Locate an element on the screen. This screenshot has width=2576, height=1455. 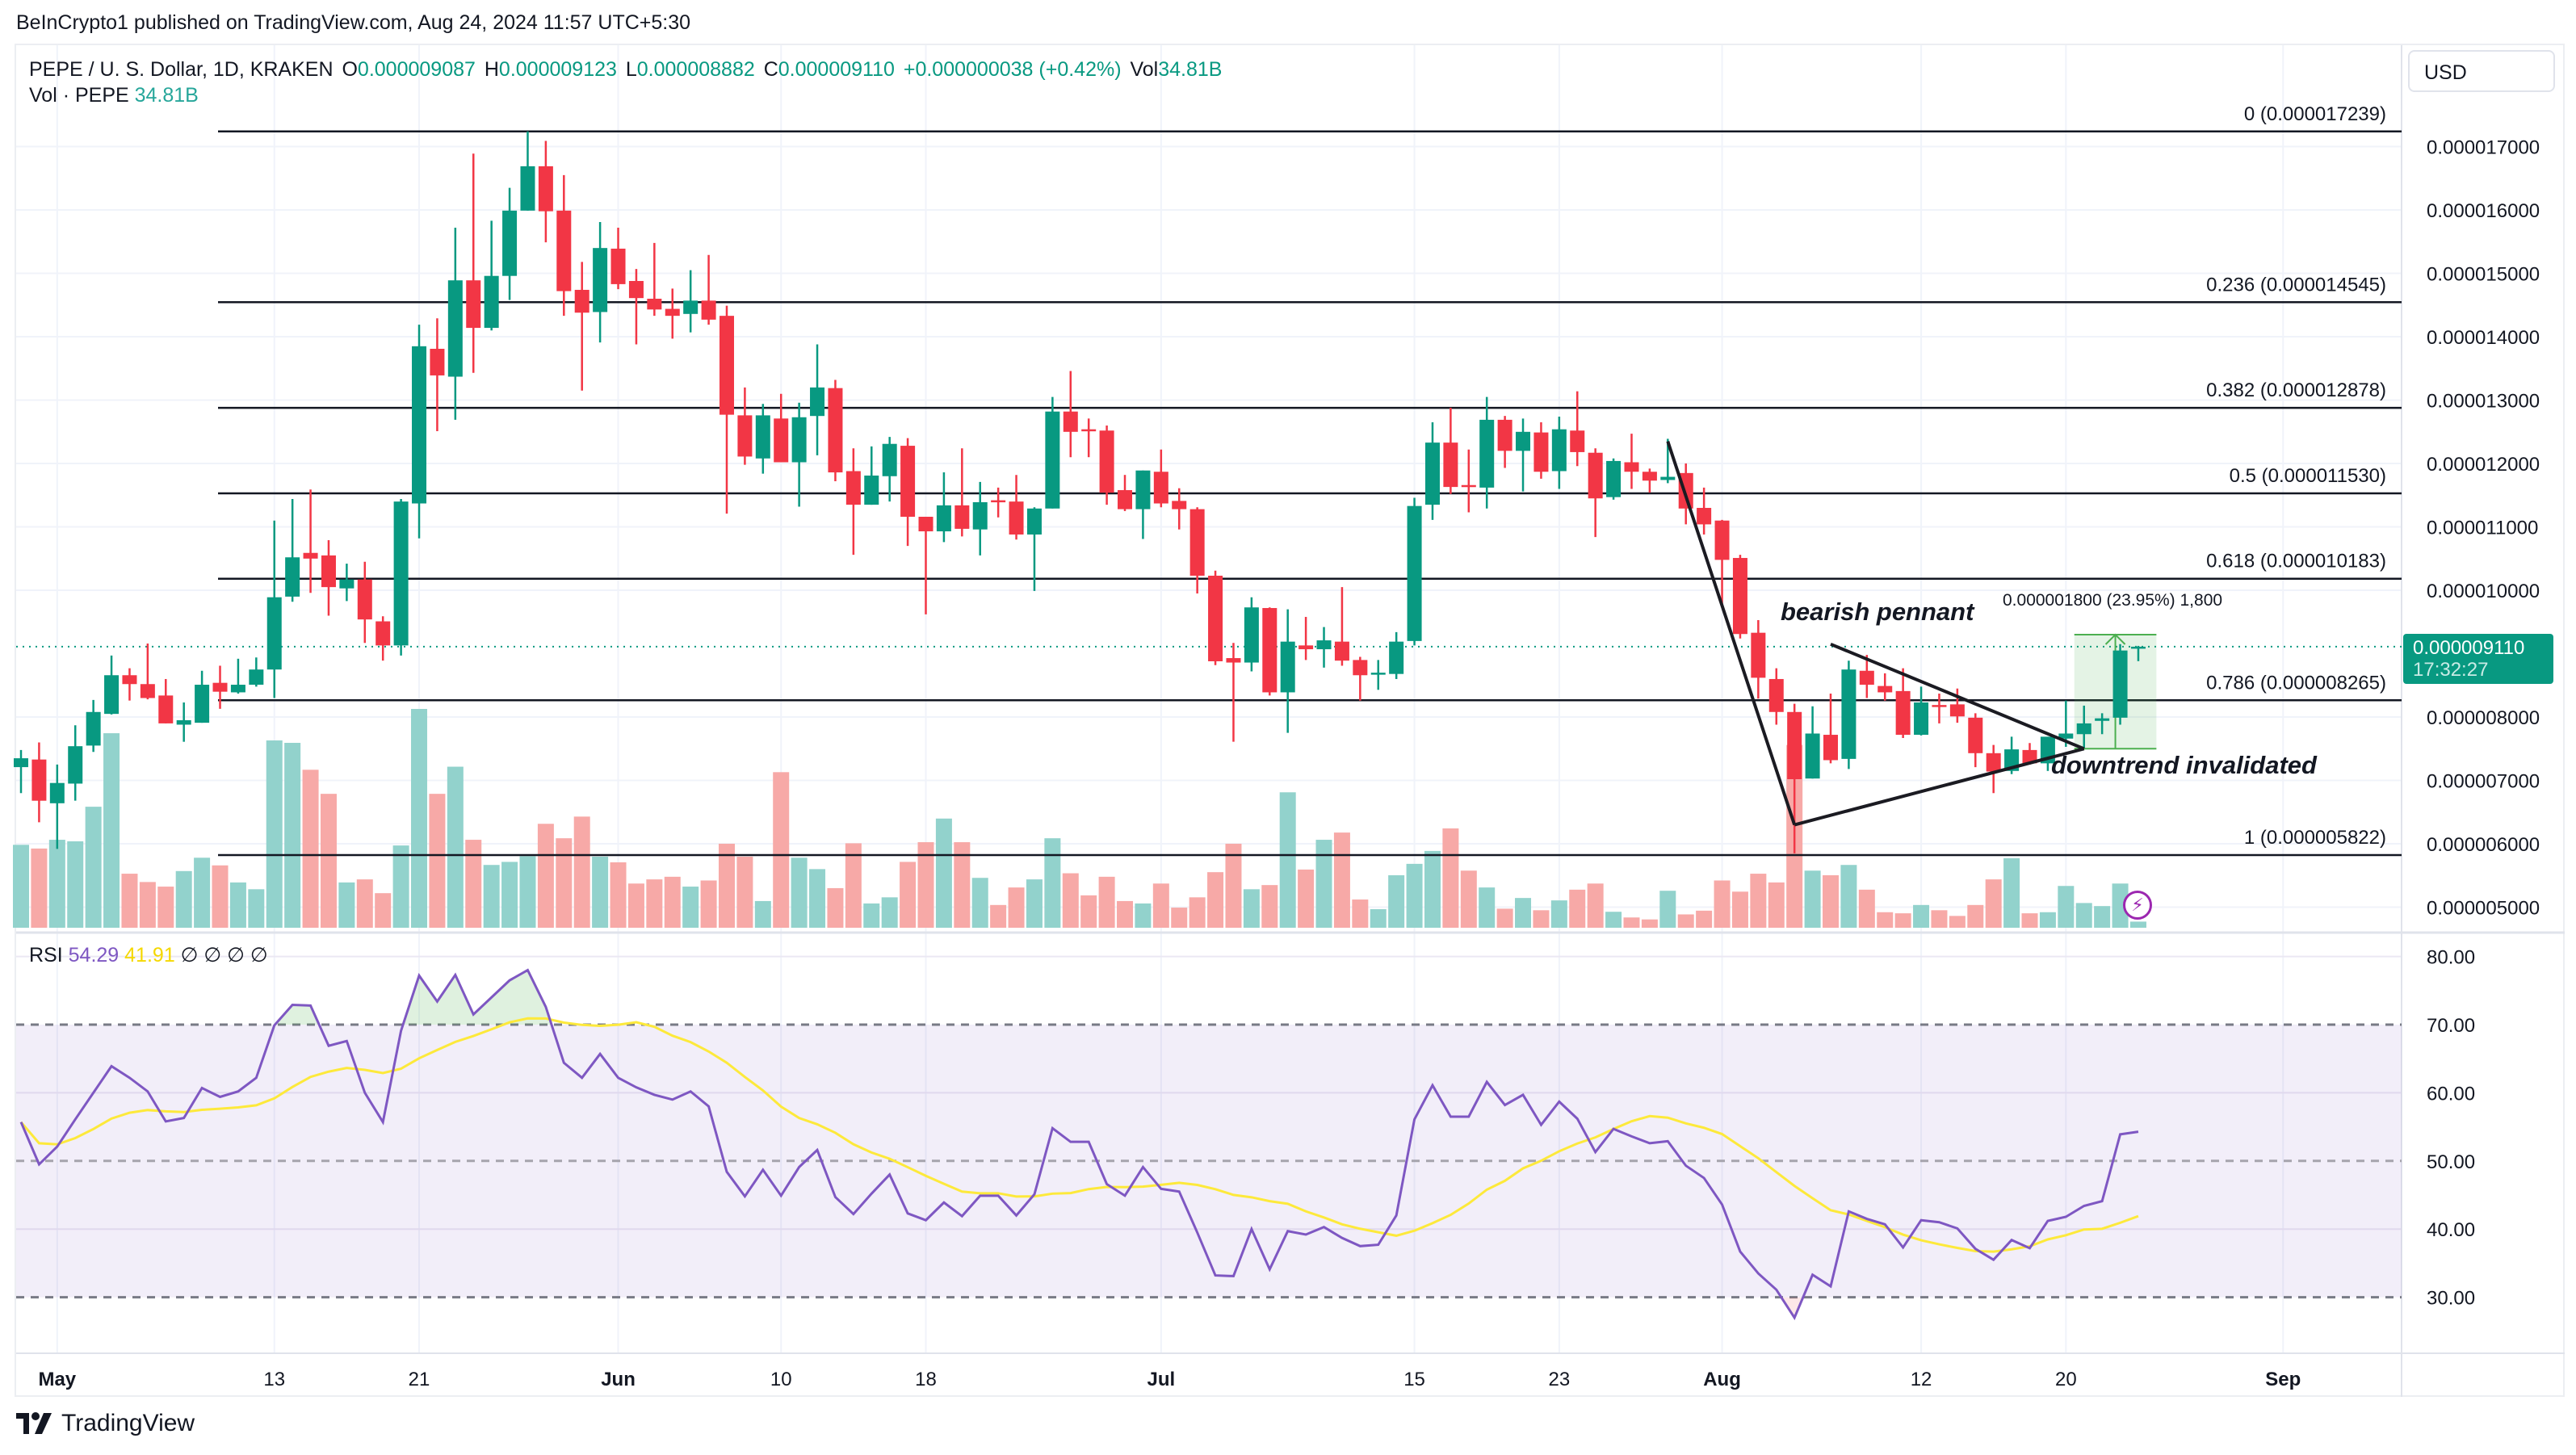
rsi-label: RSI is located at coordinates (46, 955).